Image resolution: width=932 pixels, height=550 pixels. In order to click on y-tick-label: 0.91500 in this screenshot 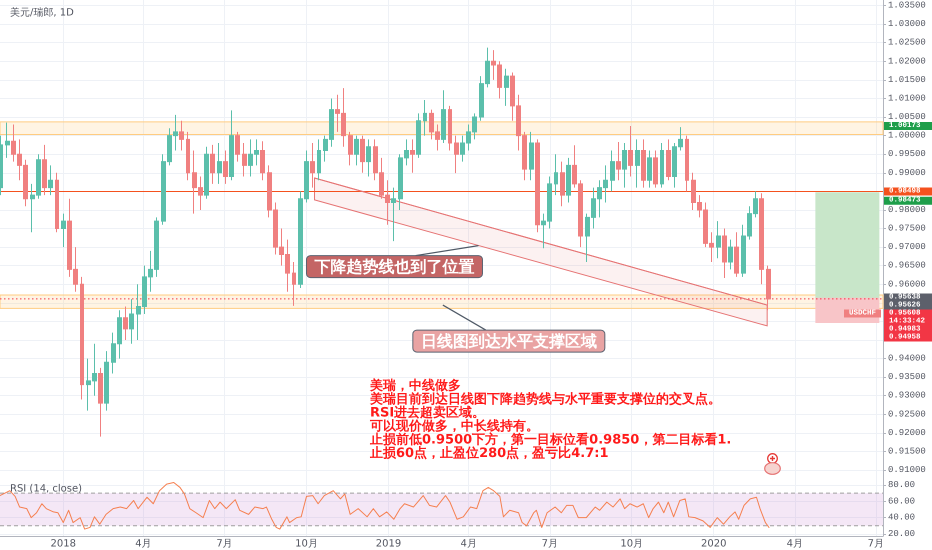, I will do `click(907, 451)`.